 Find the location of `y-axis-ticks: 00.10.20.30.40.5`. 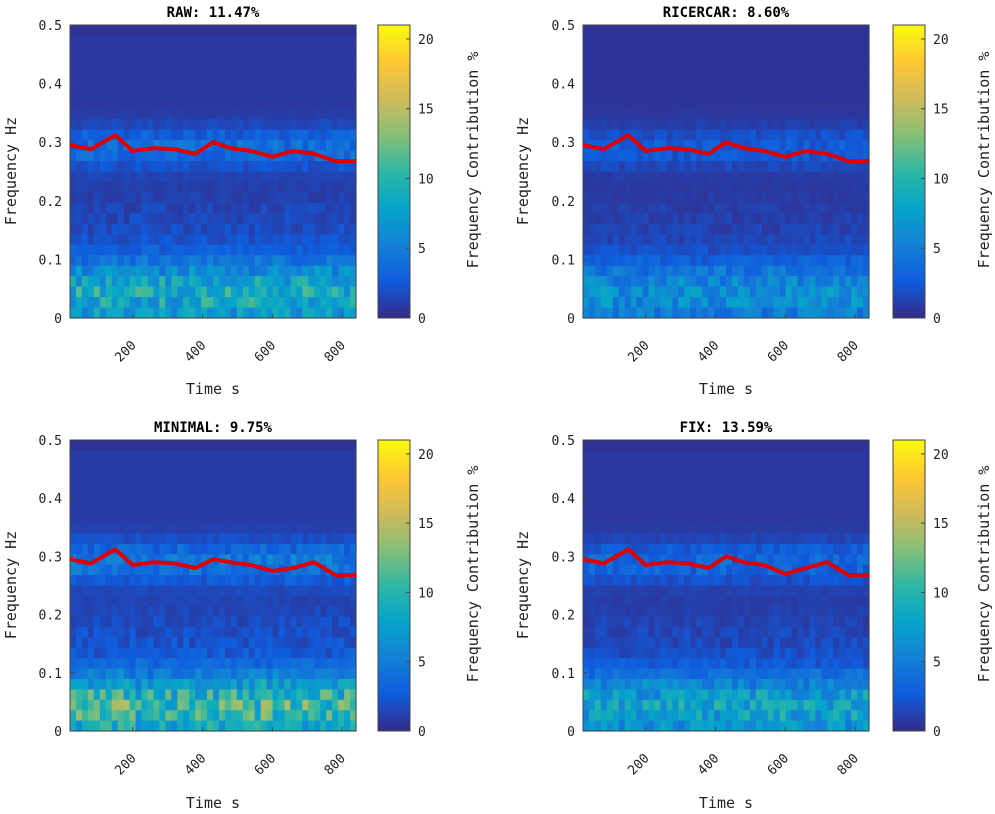

y-axis-ticks: 00.10.20.30.40.5 is located at coordinates (56, 173).